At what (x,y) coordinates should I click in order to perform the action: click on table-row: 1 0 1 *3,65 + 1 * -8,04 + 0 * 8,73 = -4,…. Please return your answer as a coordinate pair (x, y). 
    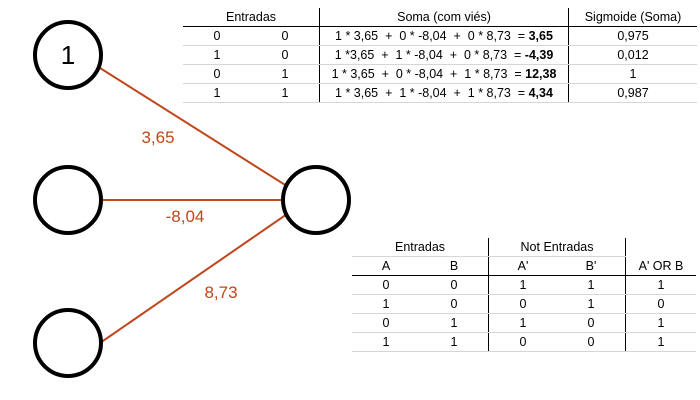
    Looking at the image, I should click on (440, 55).